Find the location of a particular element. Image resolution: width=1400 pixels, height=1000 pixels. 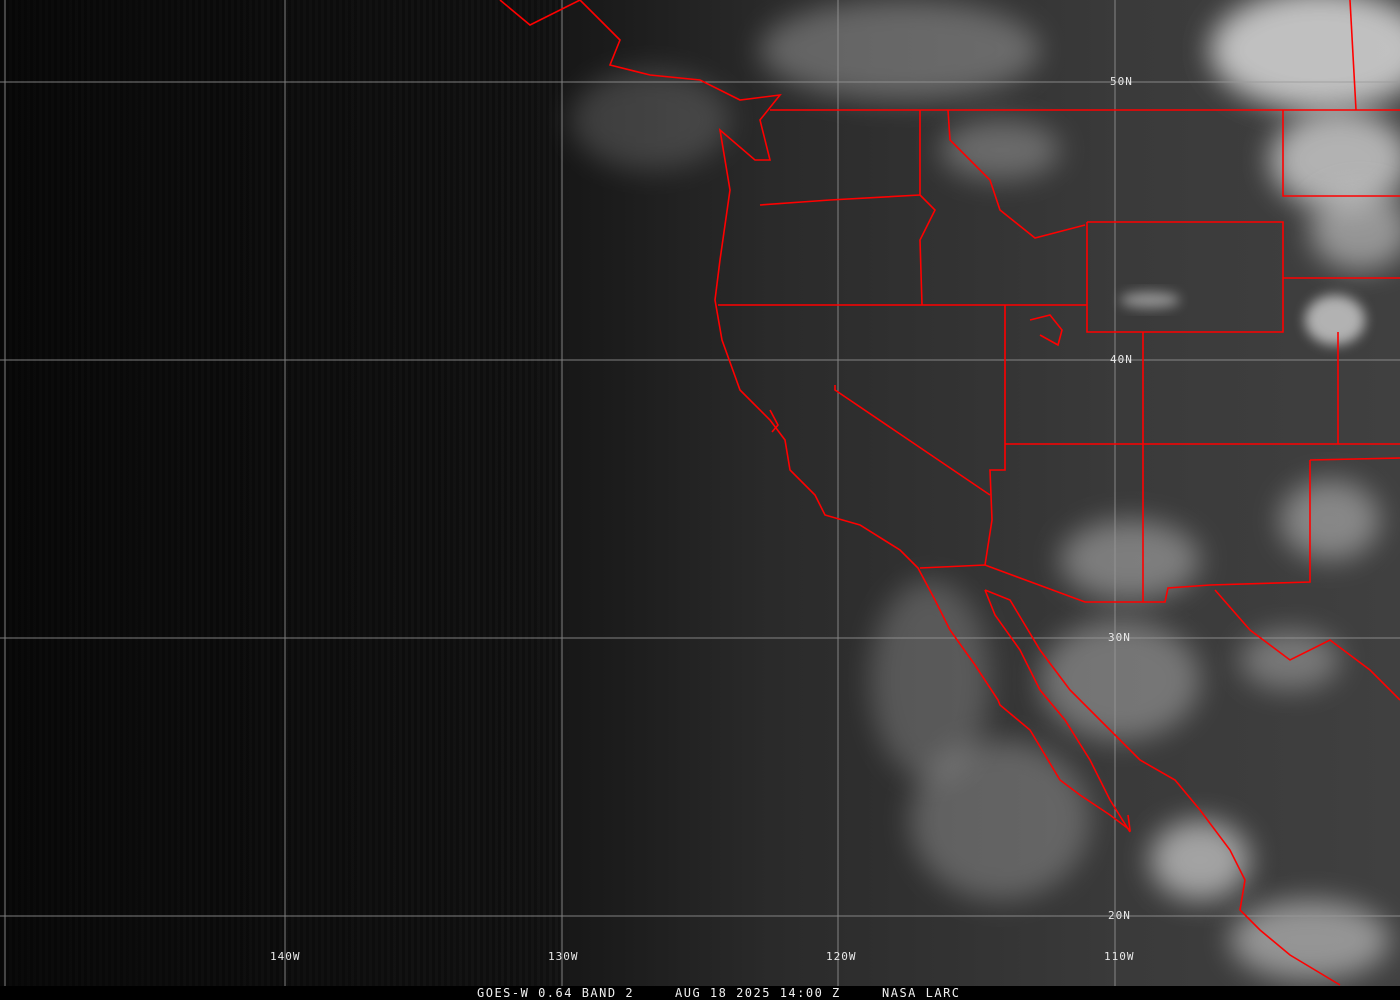

caption-source: NASA LARC is located at coordinates (921, 993).